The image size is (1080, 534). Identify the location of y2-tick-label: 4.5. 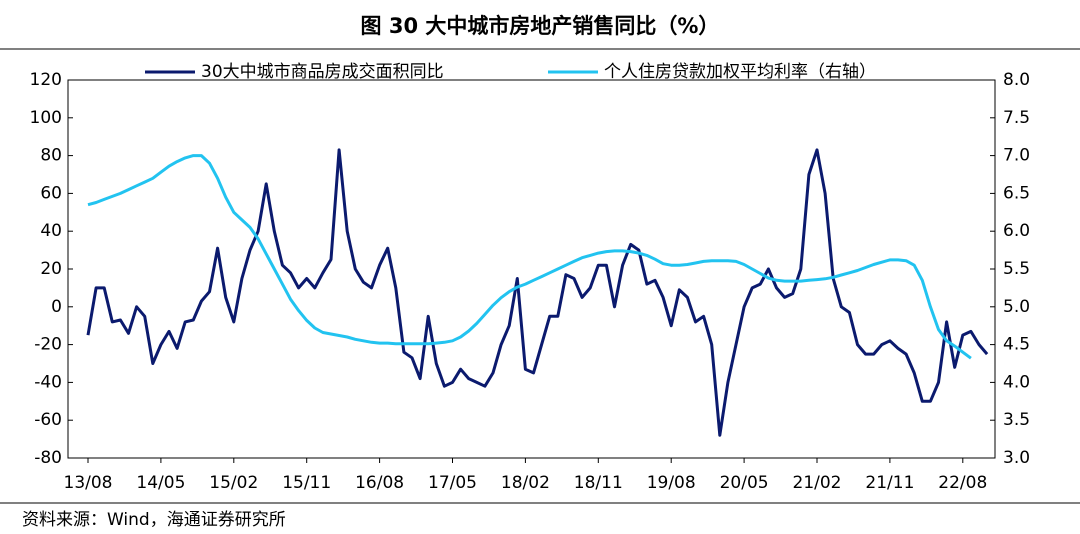
(1016, 345).